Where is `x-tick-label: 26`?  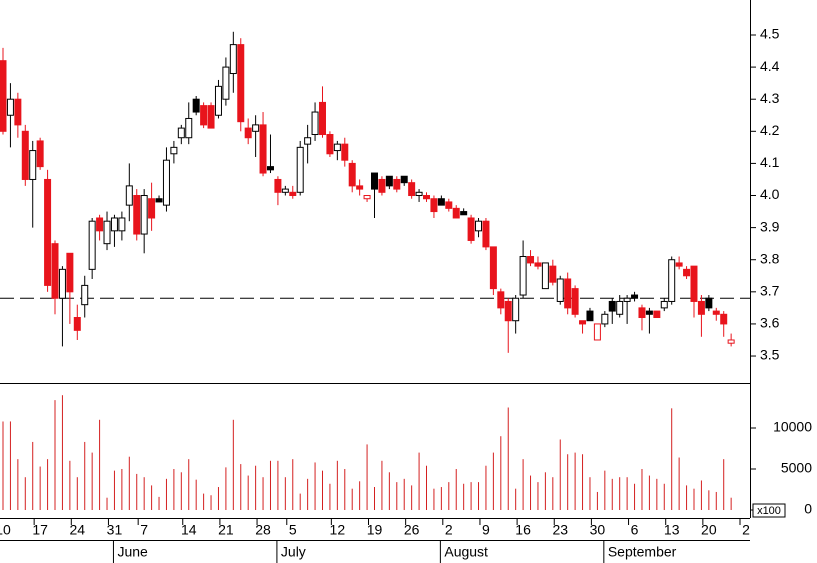 x-tick-label: 26 is located at coordinates (412, 530).